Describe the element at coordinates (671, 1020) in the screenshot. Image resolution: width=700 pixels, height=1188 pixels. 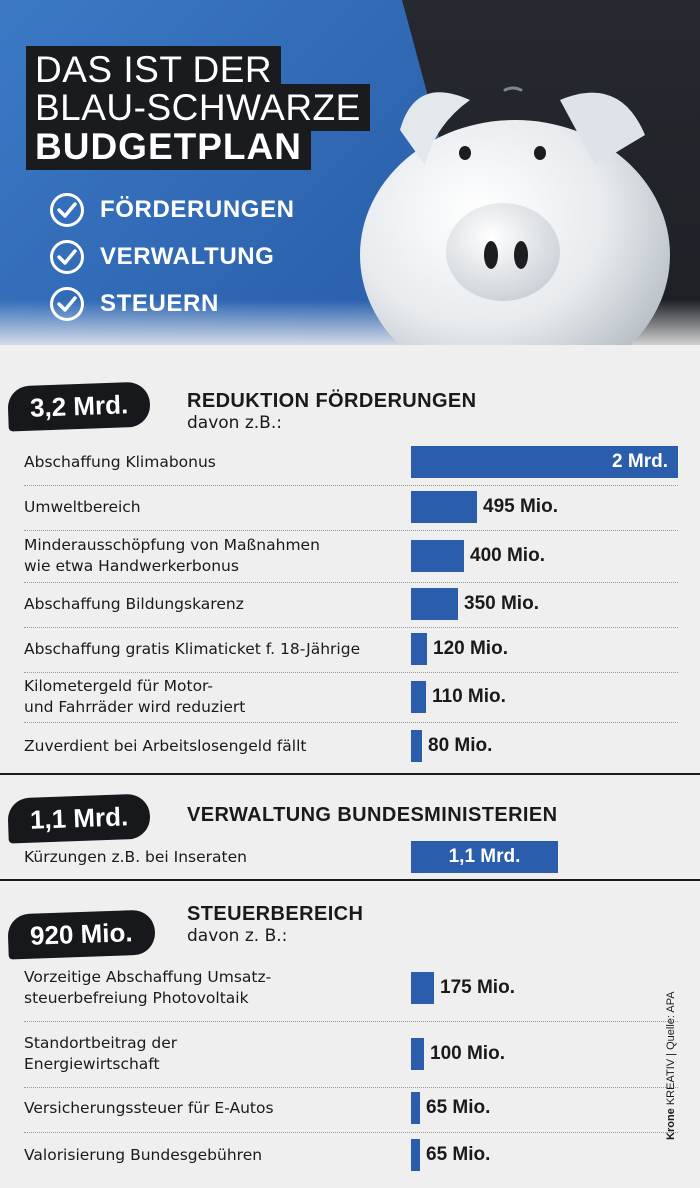
I see `credit-source: Quelle: APA` at that location.